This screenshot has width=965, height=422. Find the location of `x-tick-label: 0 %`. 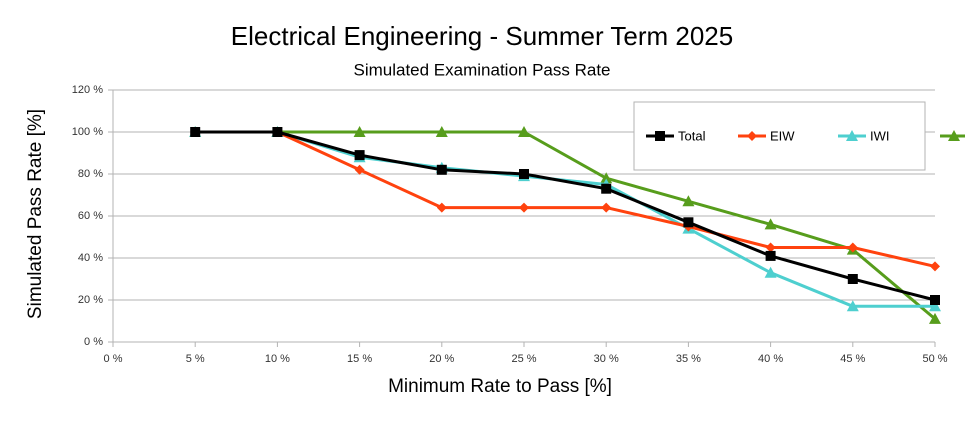

x-tick-label: 0 % is located at coordinates (113, 359).